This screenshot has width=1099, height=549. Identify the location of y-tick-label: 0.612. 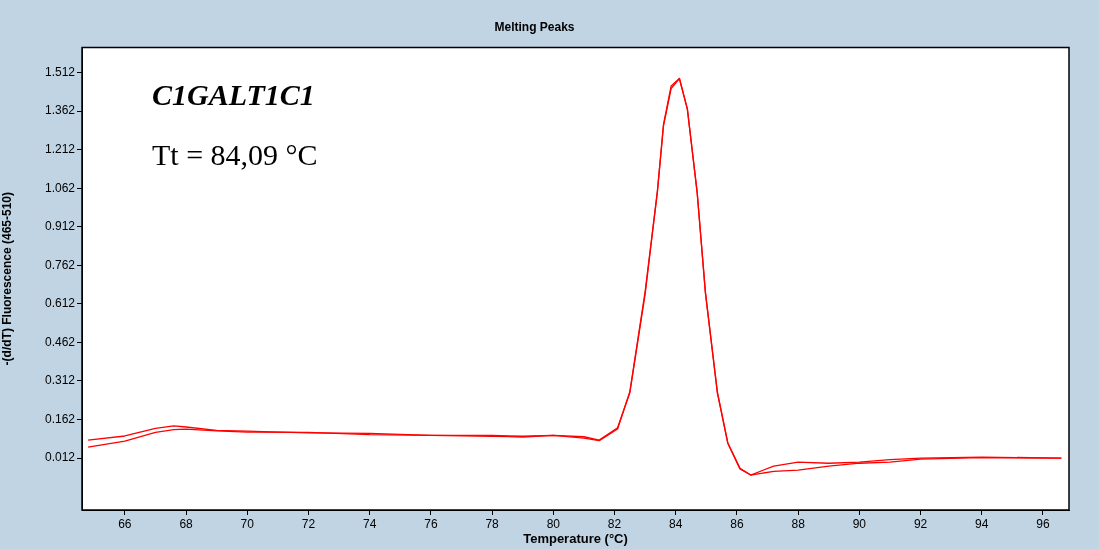
(60, 303).